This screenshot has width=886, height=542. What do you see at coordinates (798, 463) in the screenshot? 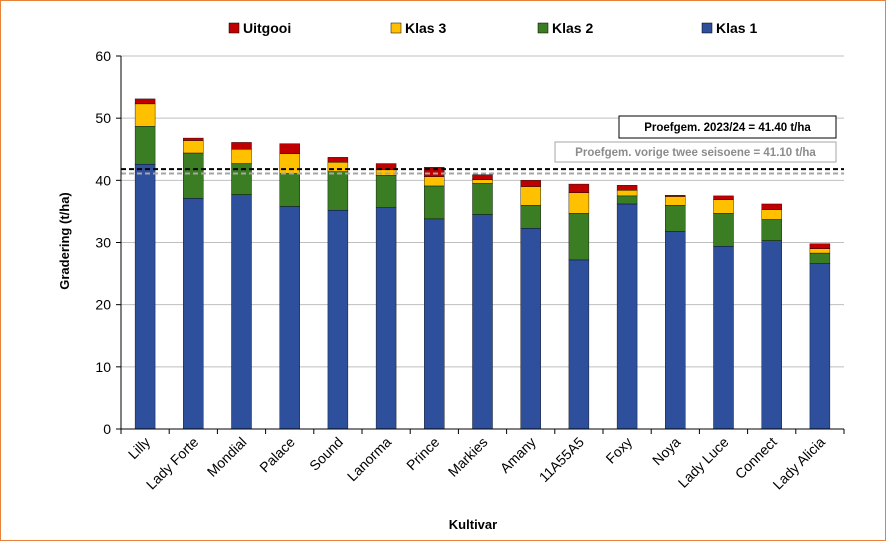
I see `x-tick-label: Lady Alicia` at bounding box center [798, 463].